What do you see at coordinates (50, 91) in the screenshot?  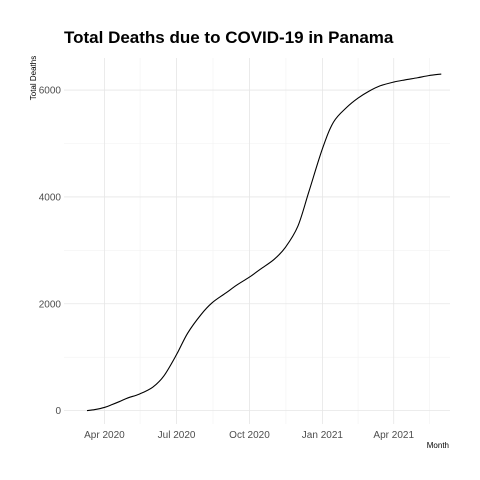 I see `y-tick-label: 6000` at bounding box center [50, 91].